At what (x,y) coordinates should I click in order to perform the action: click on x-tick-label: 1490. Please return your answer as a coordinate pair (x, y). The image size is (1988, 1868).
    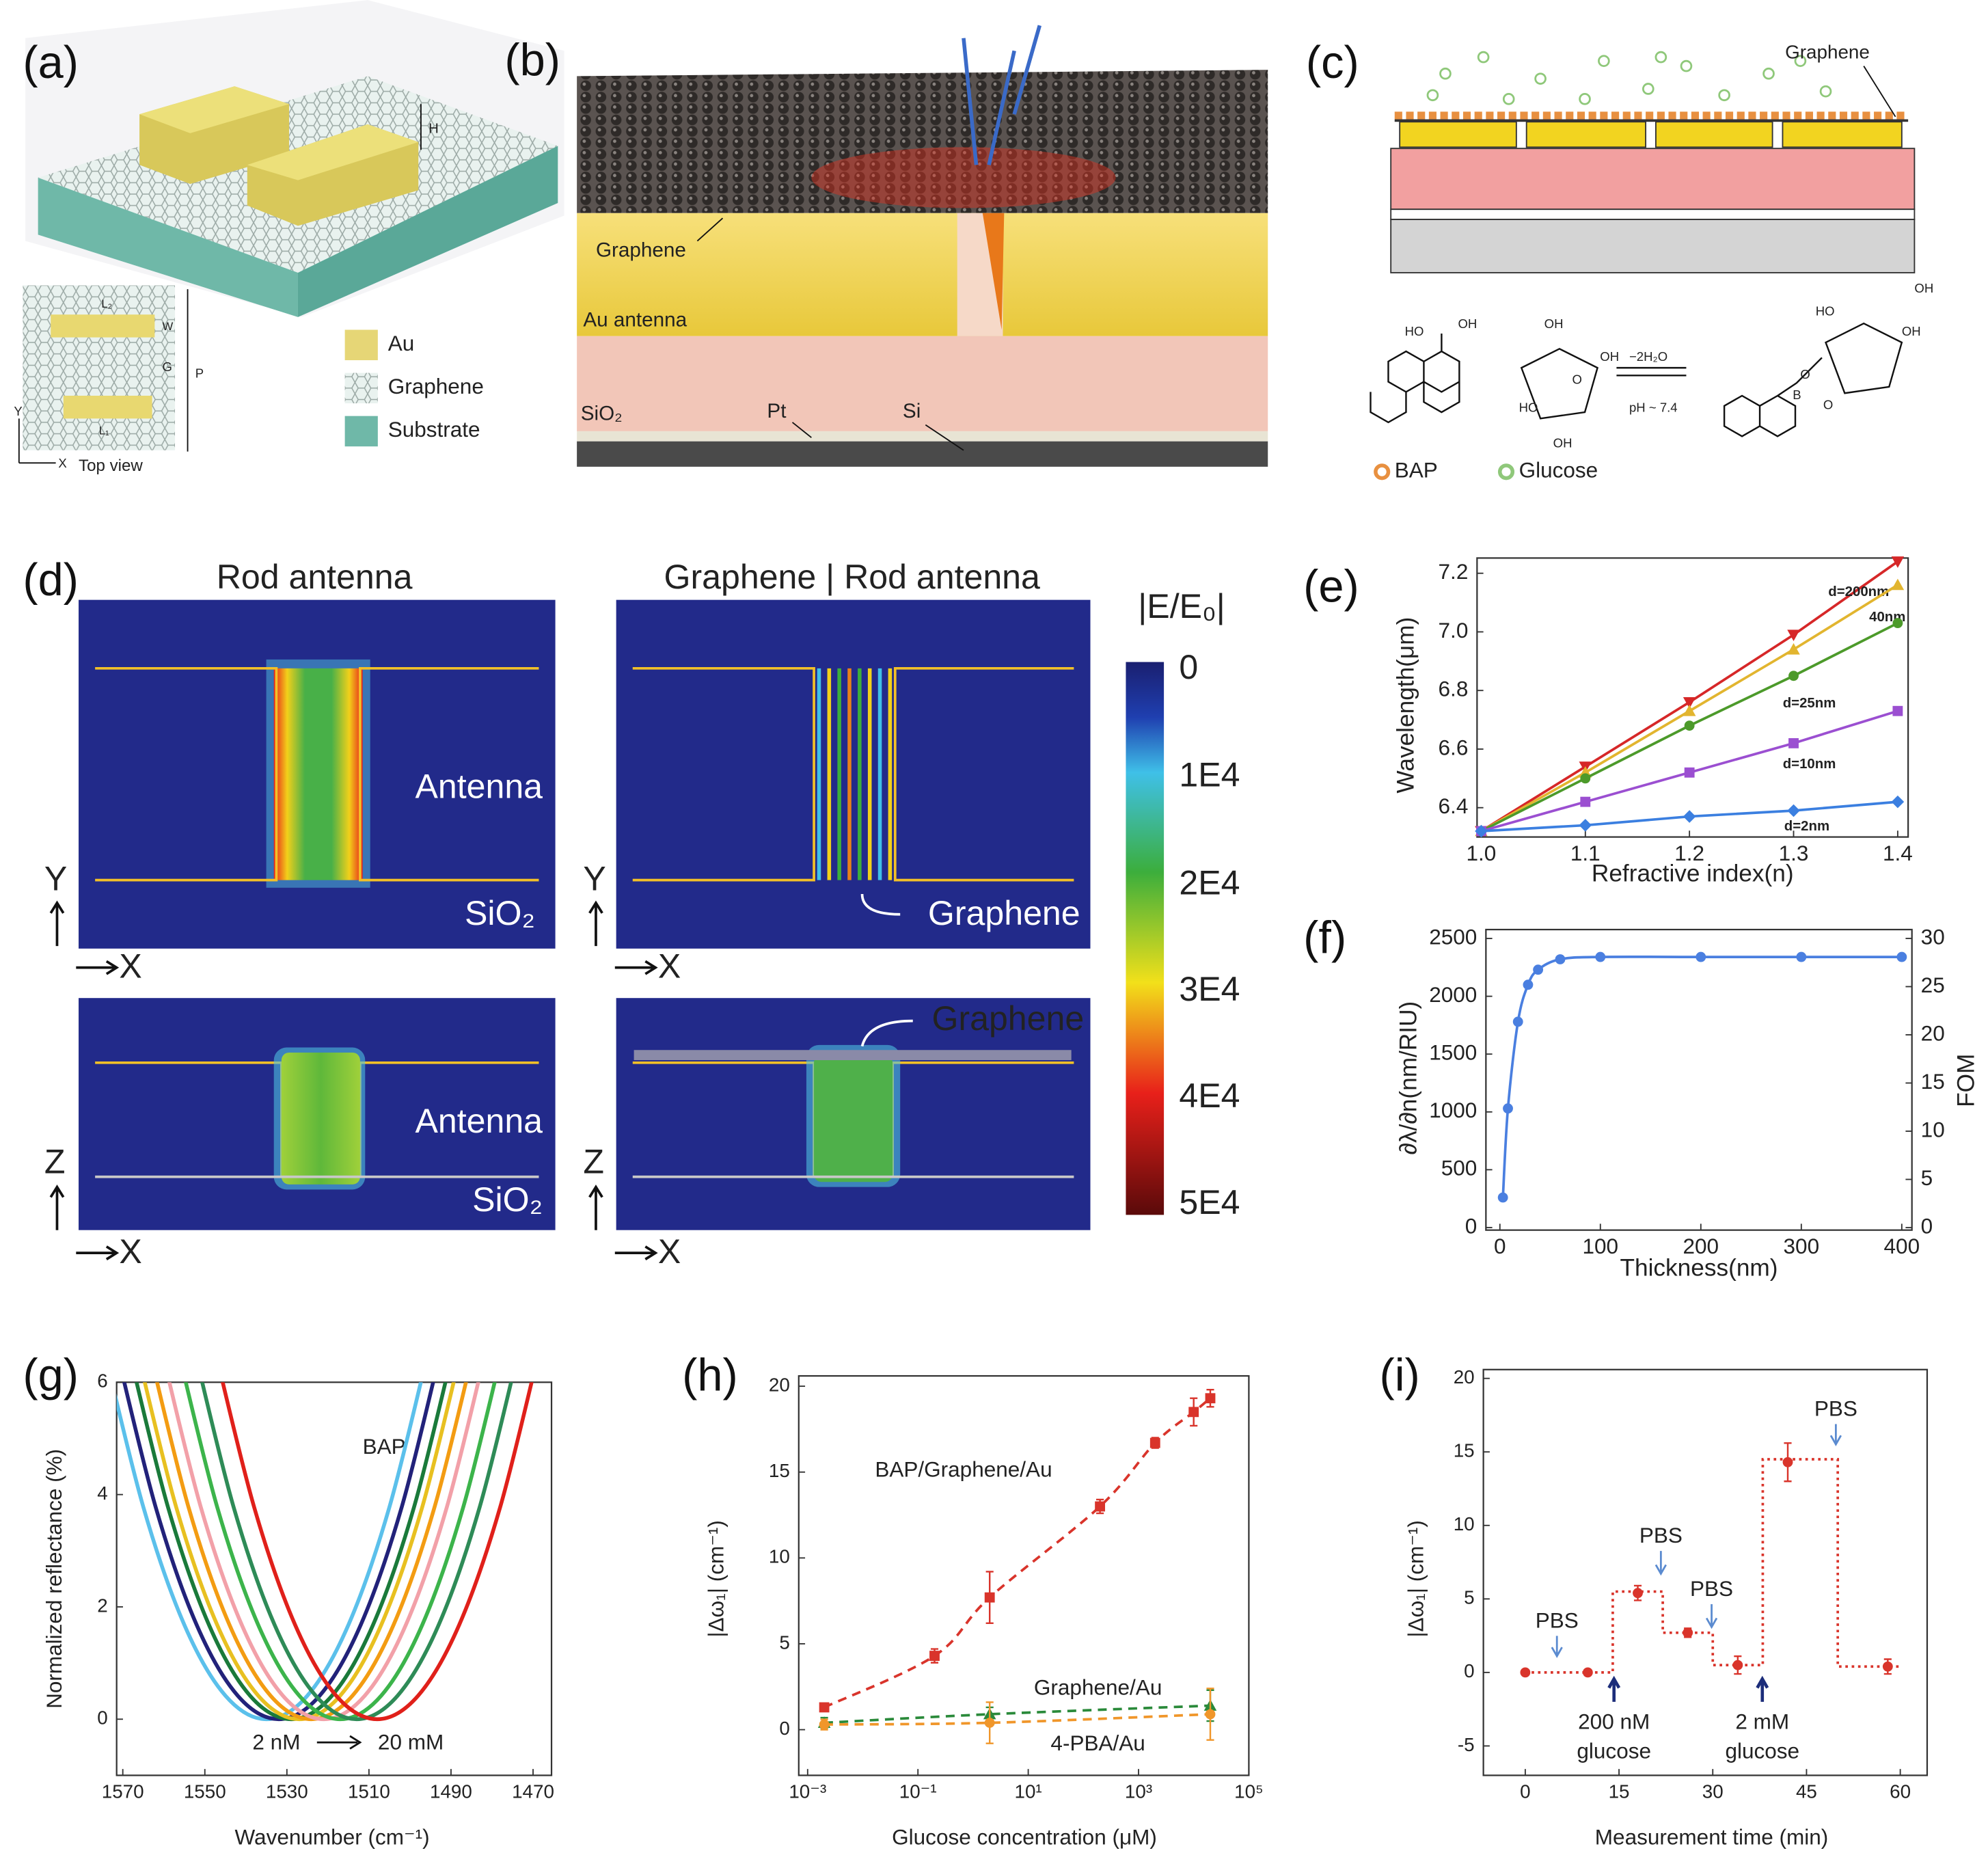
    Looking at the image, I should click on (451, 1791).